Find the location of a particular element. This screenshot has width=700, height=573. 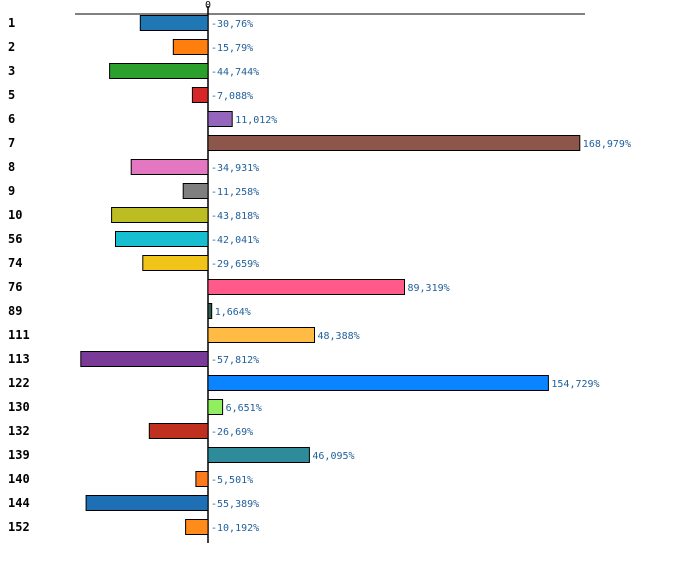

category-label-76: 76 is located at coordinates (15, 287).